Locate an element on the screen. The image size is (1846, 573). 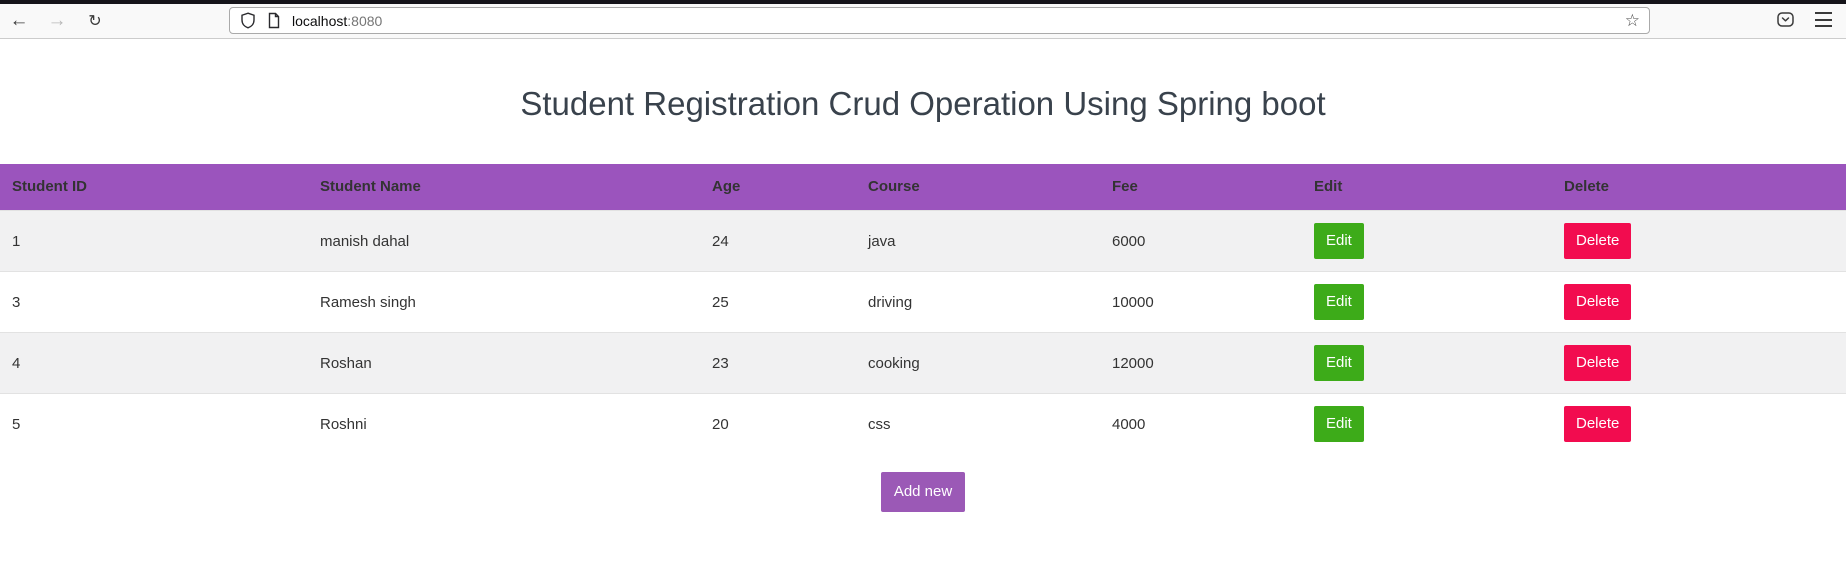
shield-icon is located at coordinates (248, 20).